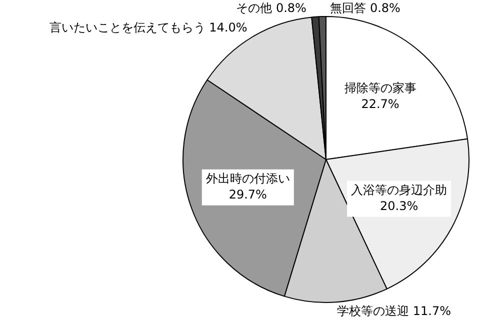 This screenshot has height=327, width=492. Describe the element at coordinates (380, 103) in the screenshot. I see `data-label: 22.7%` at that location.